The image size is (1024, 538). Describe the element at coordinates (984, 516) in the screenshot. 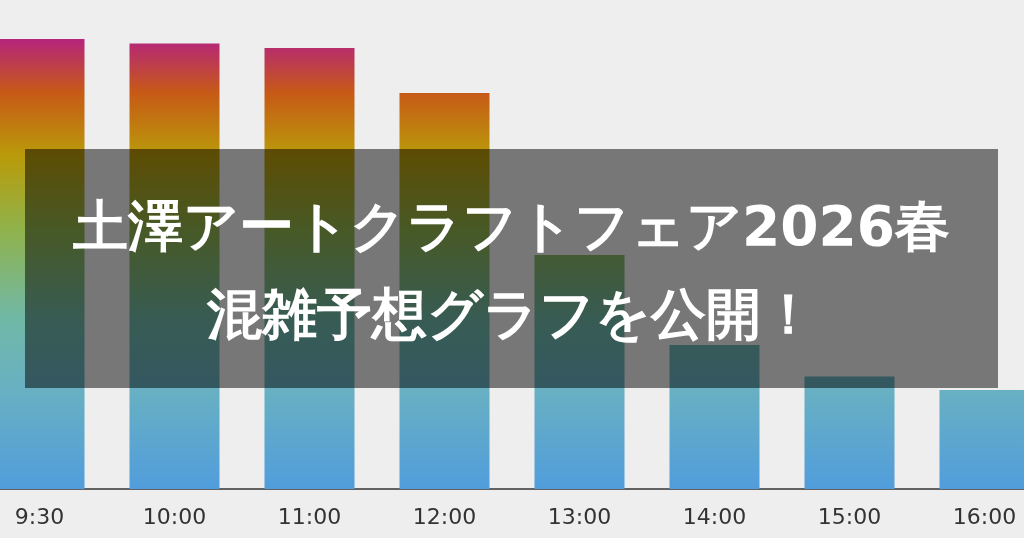

I see `x-tick-label: 16:00` at that location.